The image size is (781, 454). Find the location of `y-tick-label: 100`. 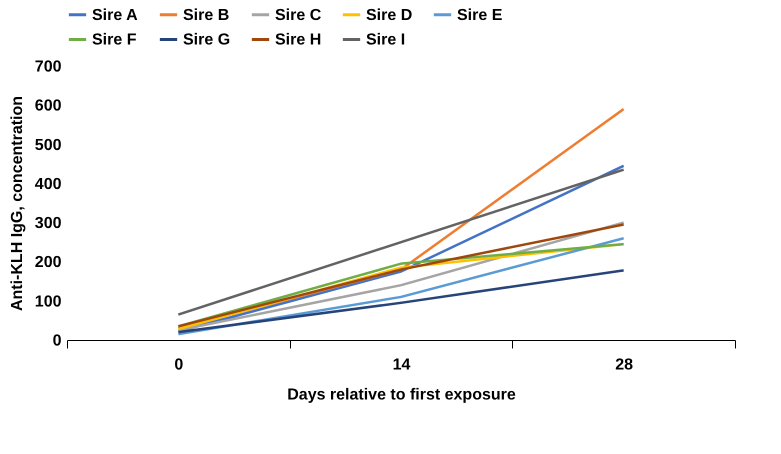

y-tick-label: 100 is located at coordinates (48, 301).